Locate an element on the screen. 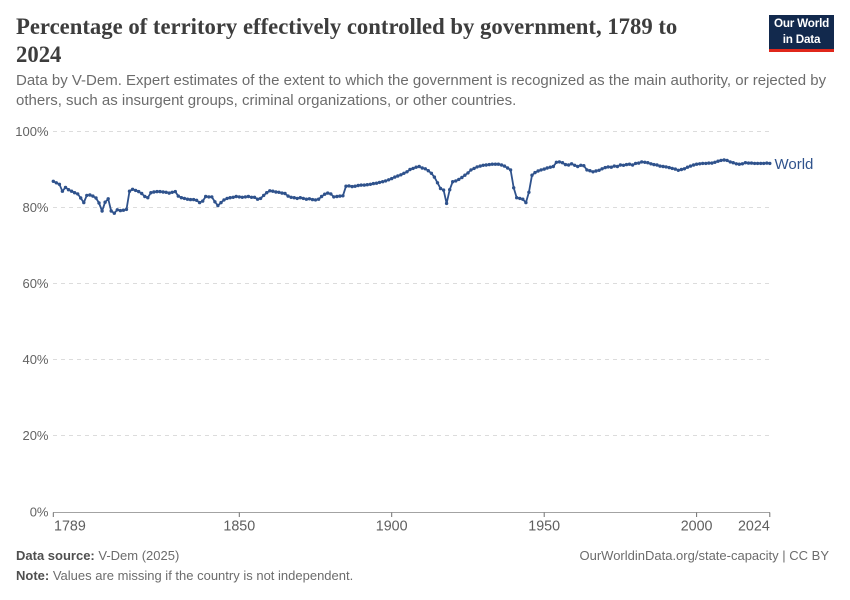 The width and height of the screenshot is (850, 600). svg-text: 1950 is located at coordinates (544, 527).